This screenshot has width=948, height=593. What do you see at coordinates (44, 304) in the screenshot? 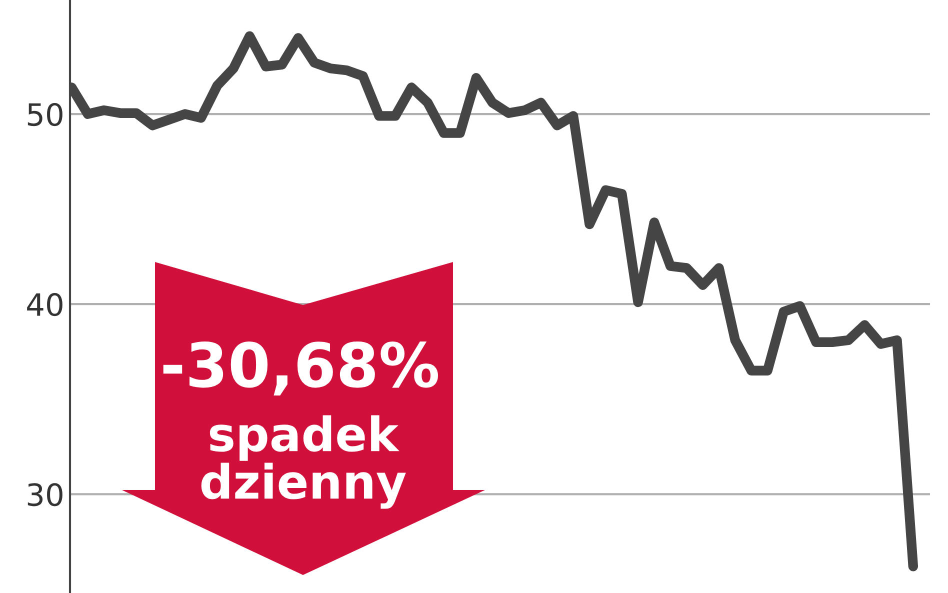
I see `y-tick-label: 40` at bounding box center [44, 304].